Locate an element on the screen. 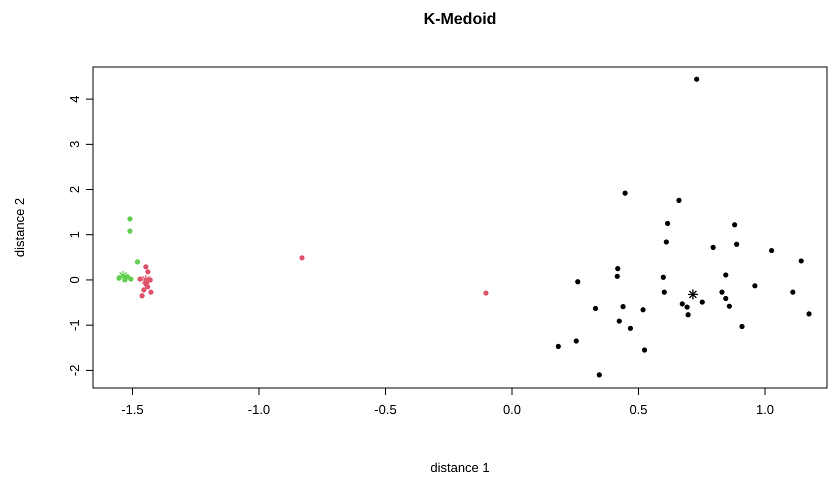 The image size is (831, 486). x-tick-label: -1.0 is located at coordinates (259, 409).